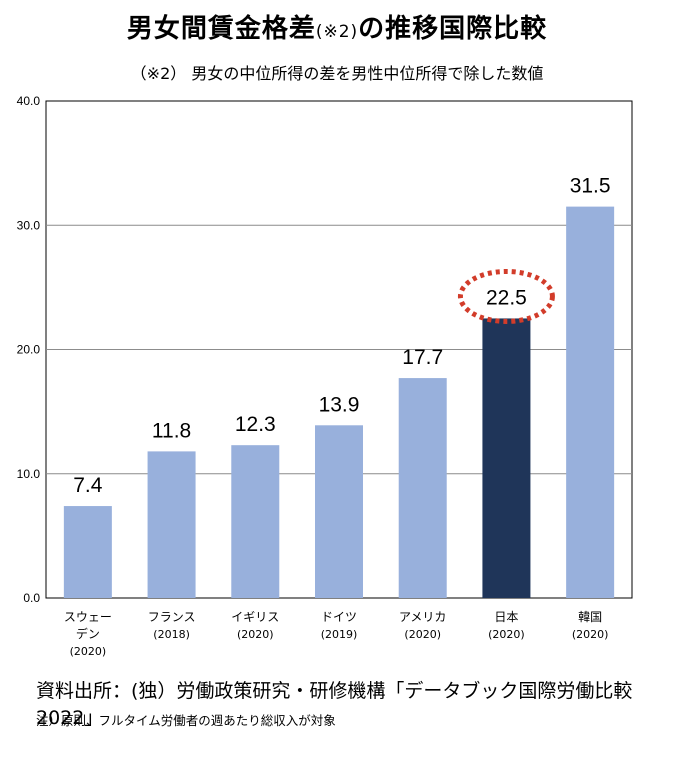  What do you see at coordinates (255, 424) in the screenshot?
I see `data-label: 12.3` at bounding box center [255, 424].